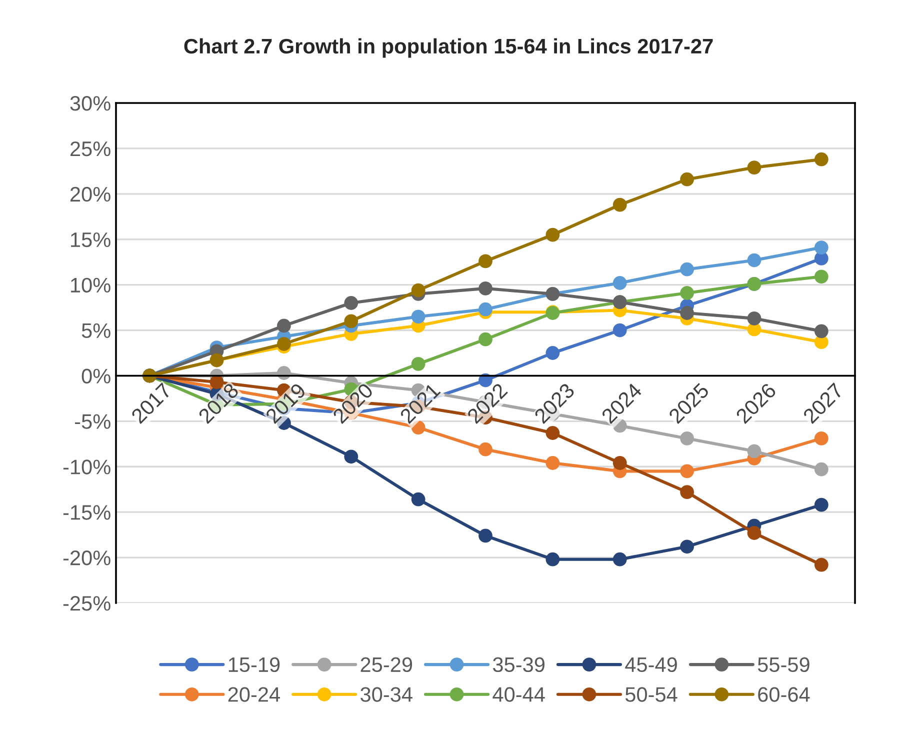 Image resolution: width=897 pixels, height=750 pixels. Describe the element at coordinates (651, 694) in the screenshot. I see `legend-label: 50-54` at that location.